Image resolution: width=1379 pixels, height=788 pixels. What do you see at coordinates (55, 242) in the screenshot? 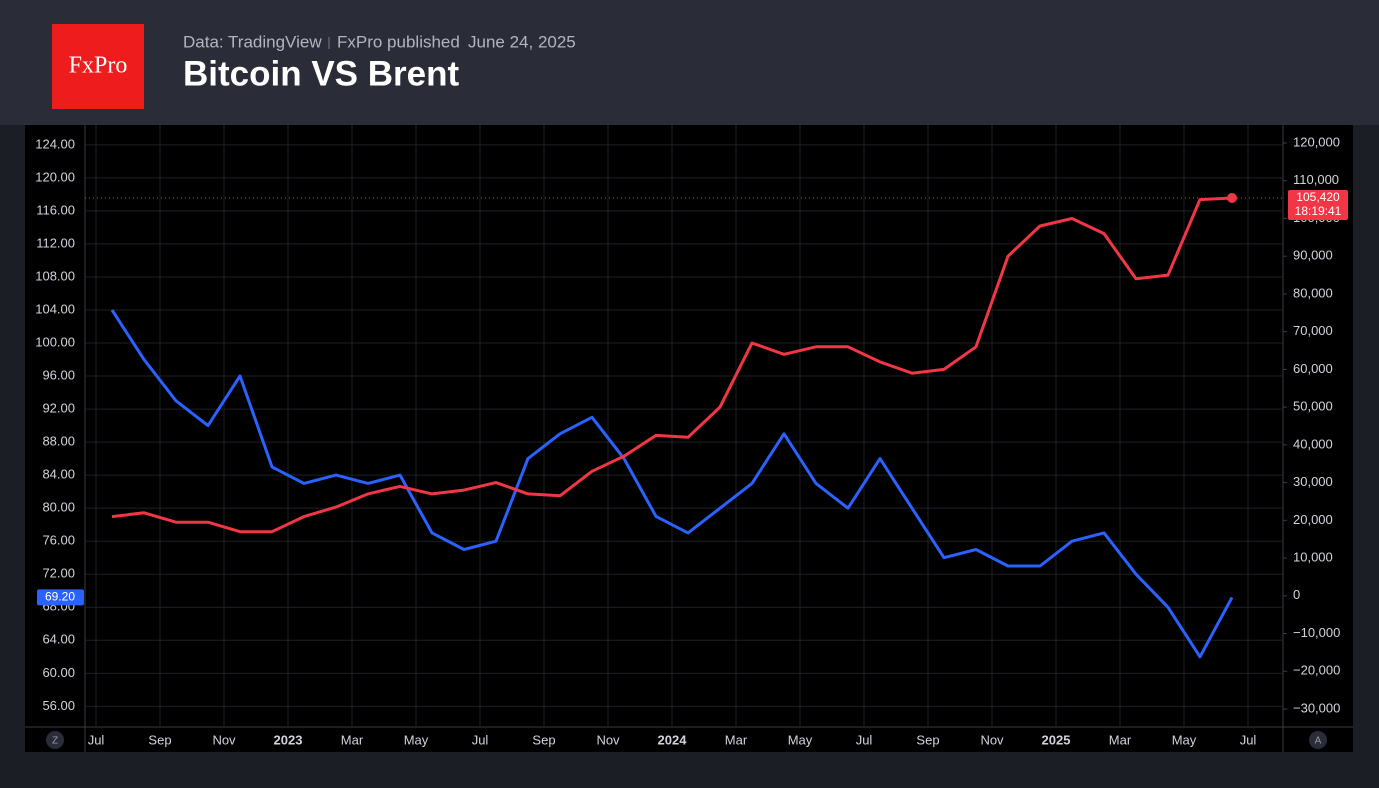
I see `y-tick-label: 112.00` at bounding box center [55, 242].